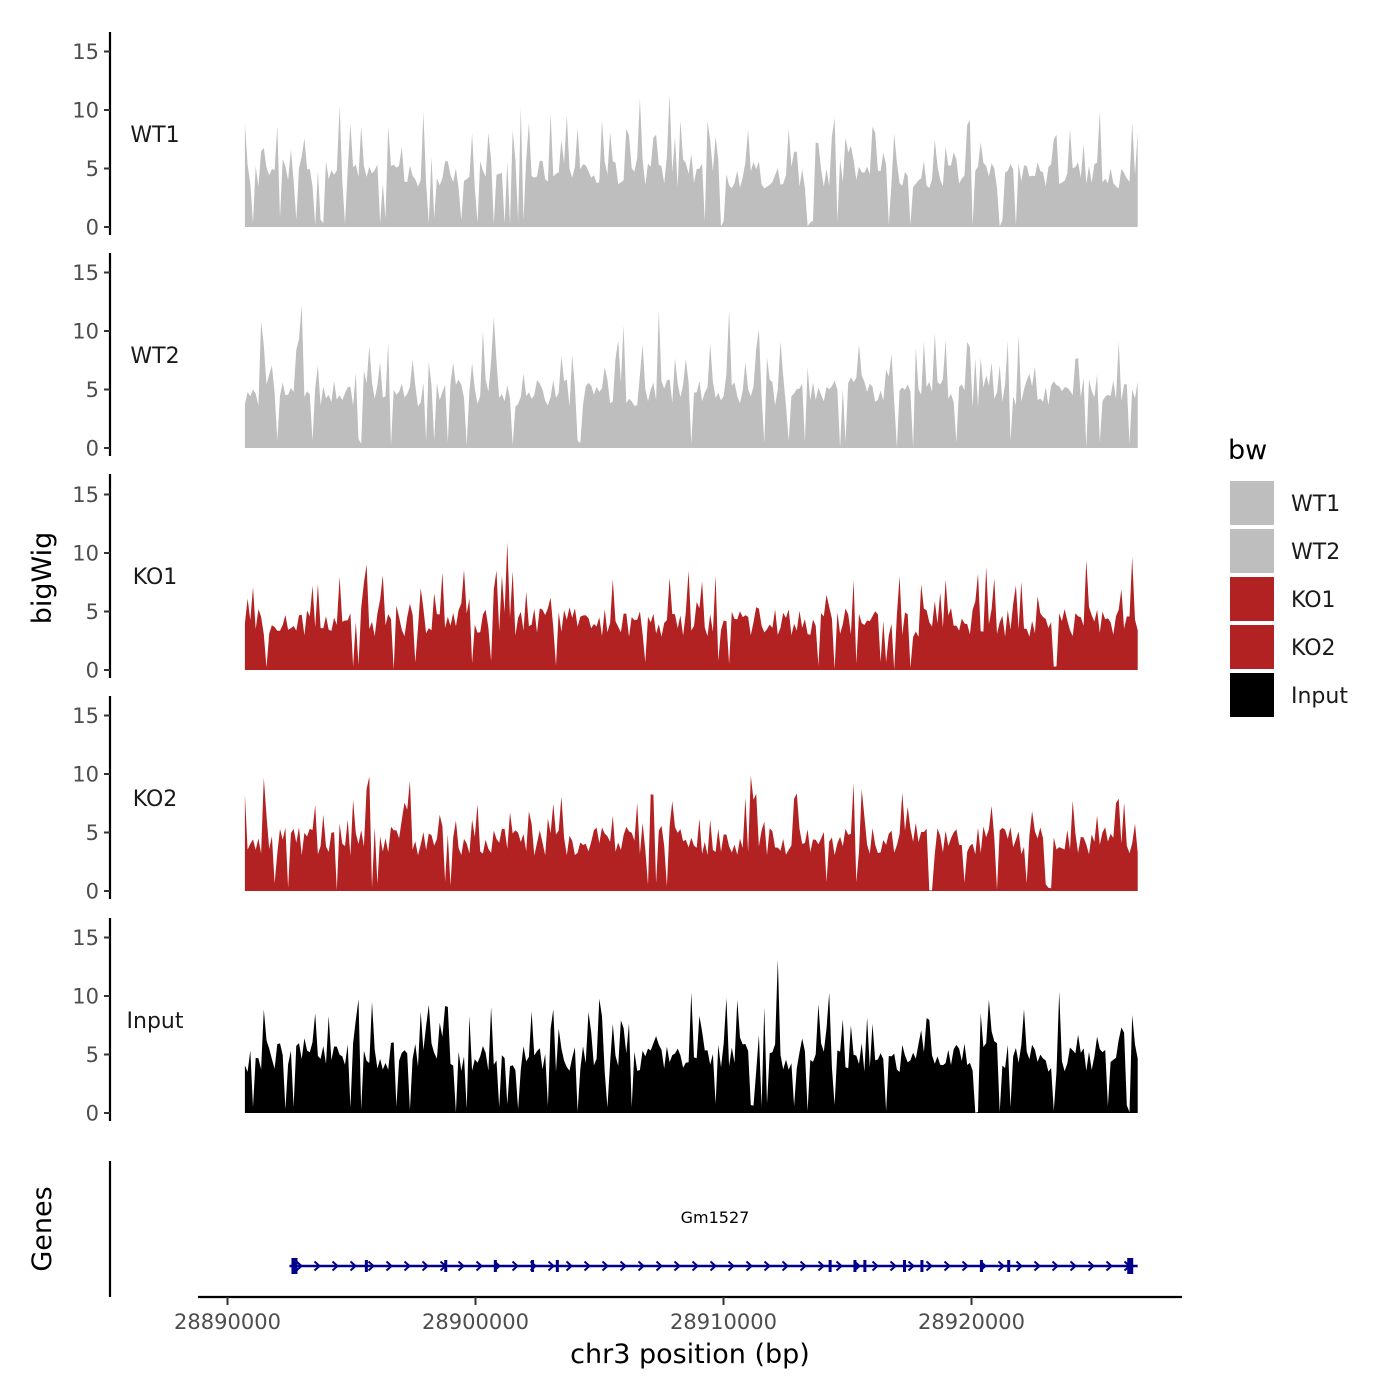 The height and width of the screenshot is (1400, 1400). What do you see at coordinates (1284, 551) in the screenshot?
I see `legend-entry-wt2: WT2` at bounding box center [1284, 551].